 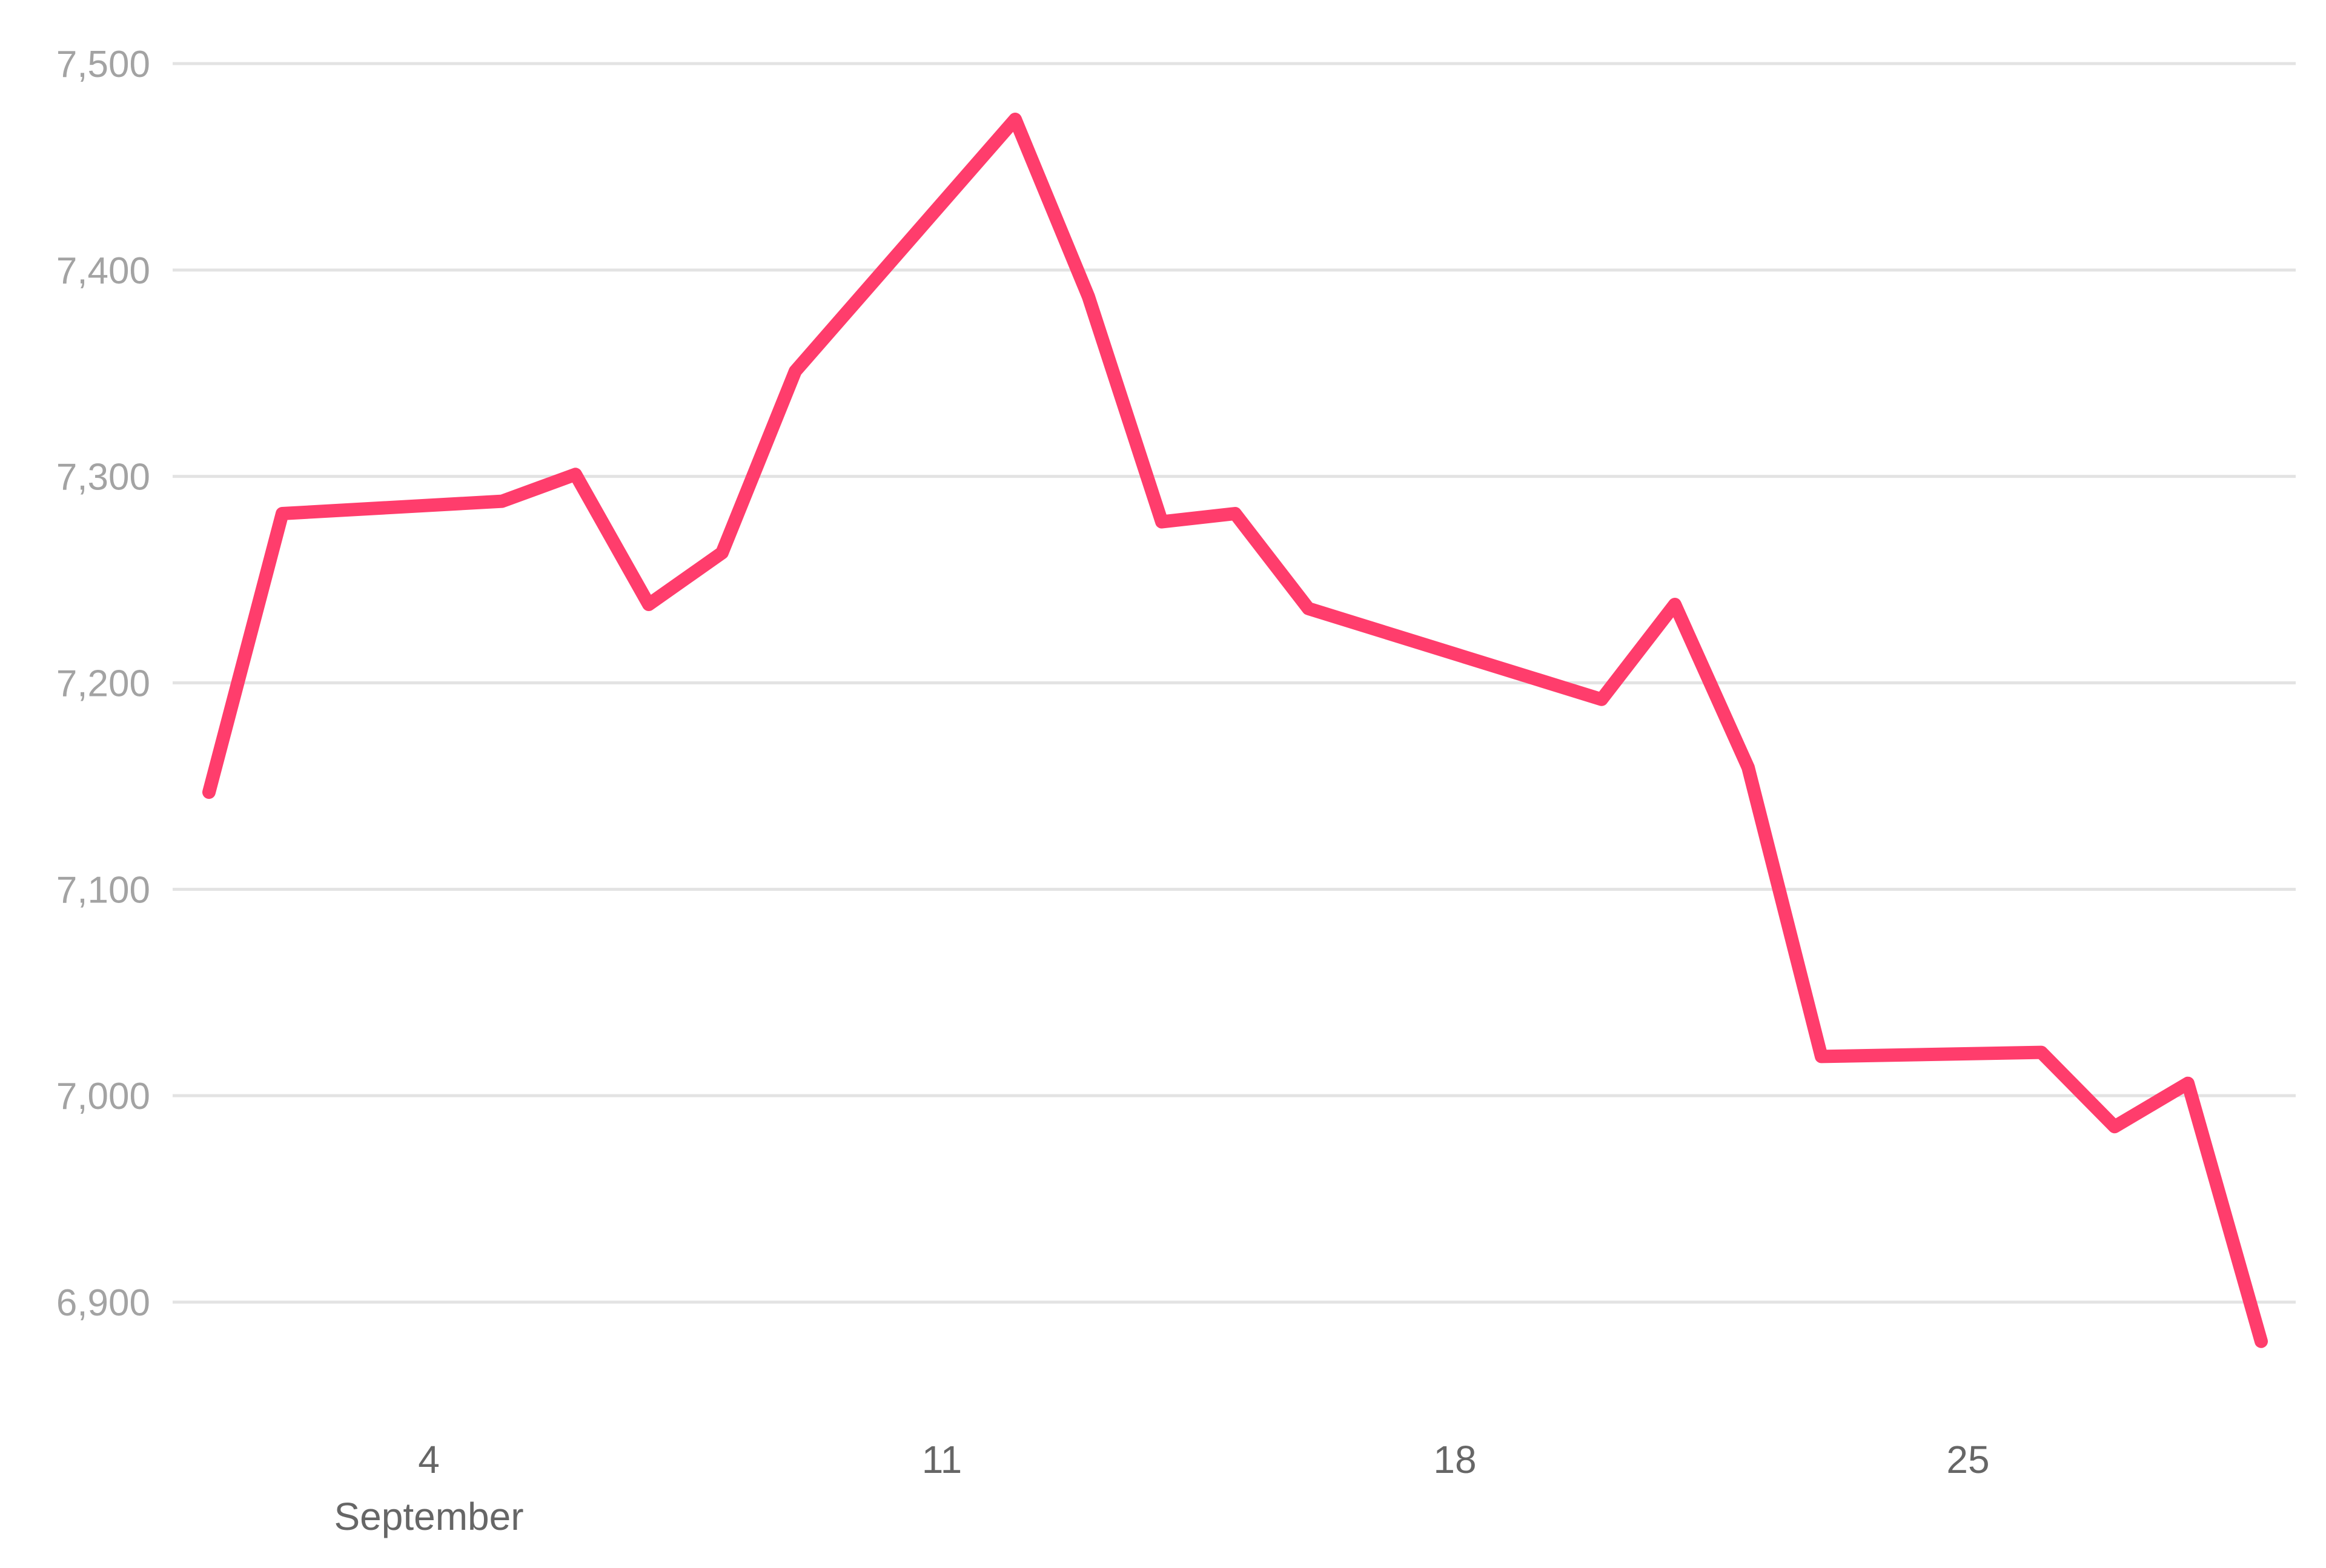 What do you see at coordinates (1161, 1488) in the screenshot?
I see `x-axis-tick-labels: 4 September 11 18 25` at bounding box center [1161, 1488].